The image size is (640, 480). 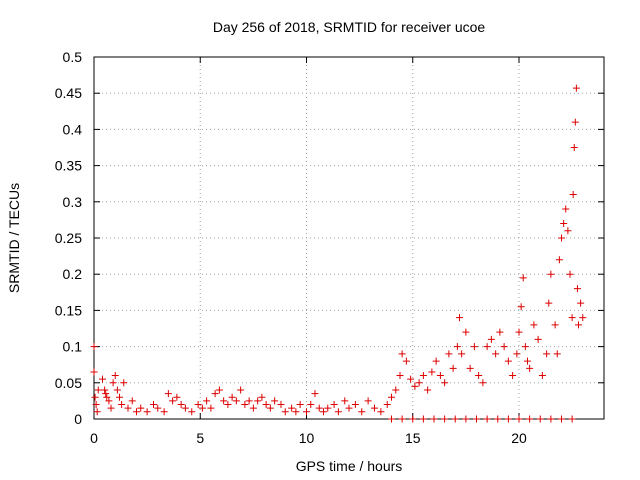 I want to click on x-tick-label: 0, so click(x=94, y=438).